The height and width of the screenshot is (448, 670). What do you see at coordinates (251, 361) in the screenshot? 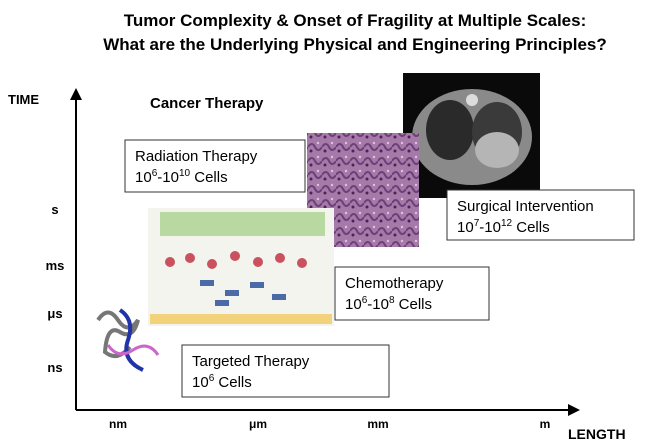
I see `therapy-name: Targeted Therapy` at bounding box center [251, 361].